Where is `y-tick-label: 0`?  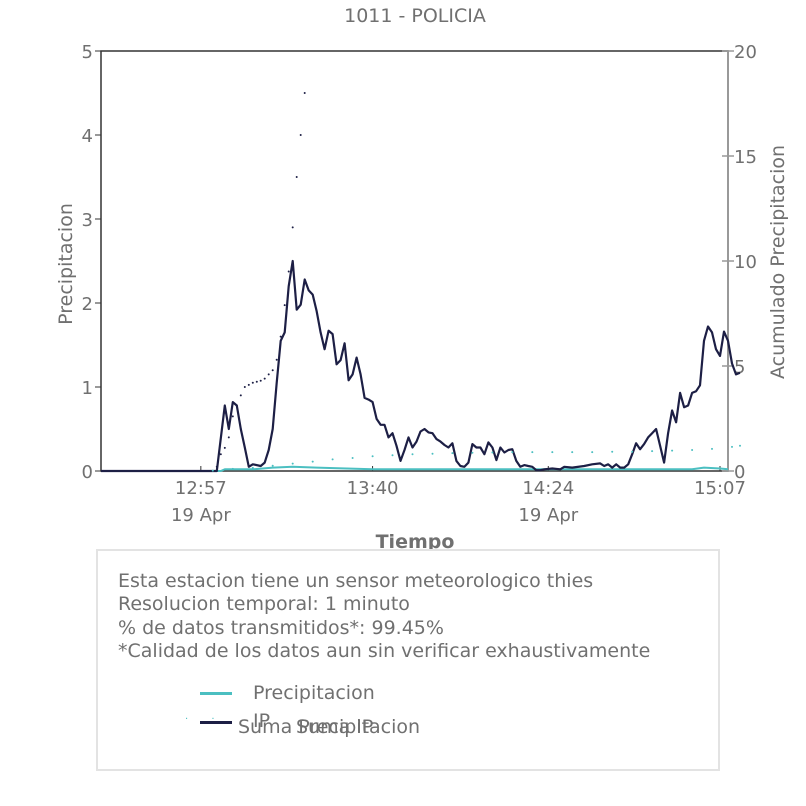
y-tick-label: 0 is located at coordinates (87, 472).